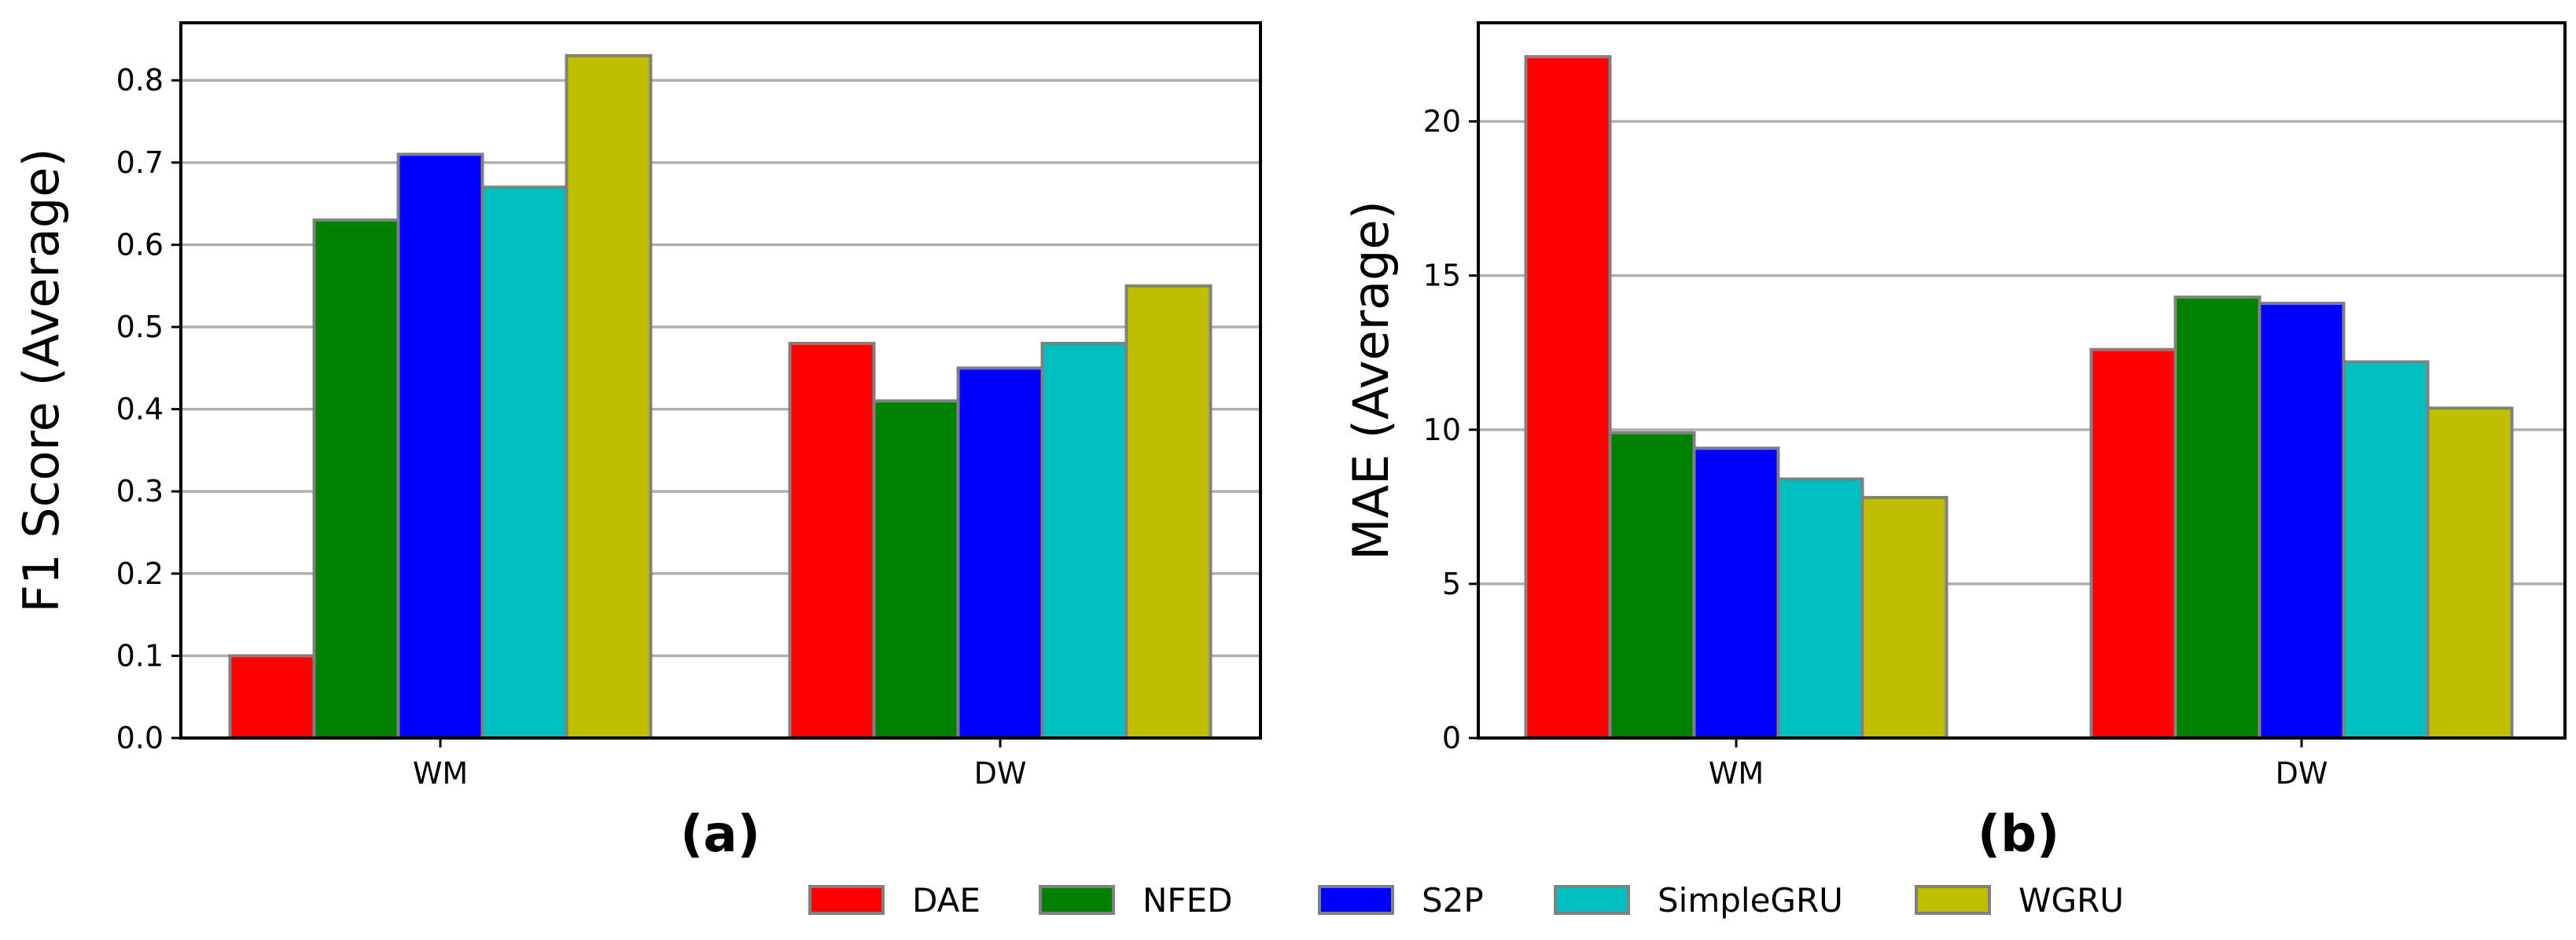 The width and height of the screenshot is (2576, 940). Describe the element at coordinates (140, 80) in the screenshot. I see `y-tick-label: 0.8` at that location.